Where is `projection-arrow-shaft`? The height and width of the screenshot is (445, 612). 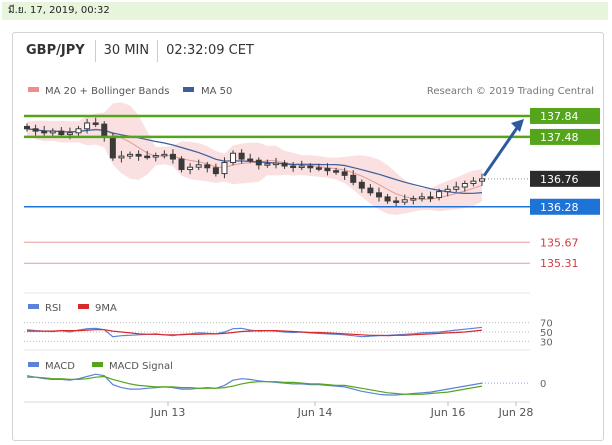
projection-arrow-shaft is located at coordinates (501, 150).